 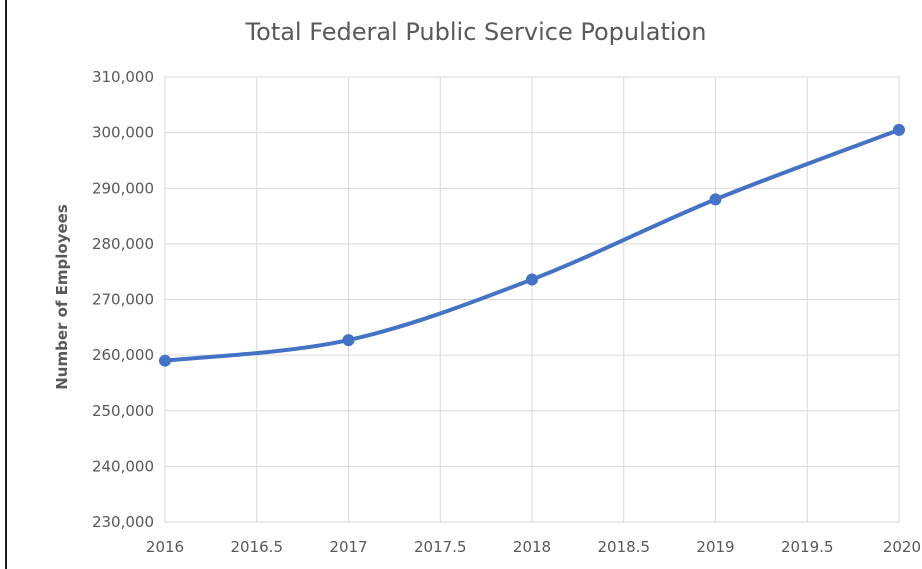 I want to click on y-tick-label: 240,000, so click(x=123, y=466).